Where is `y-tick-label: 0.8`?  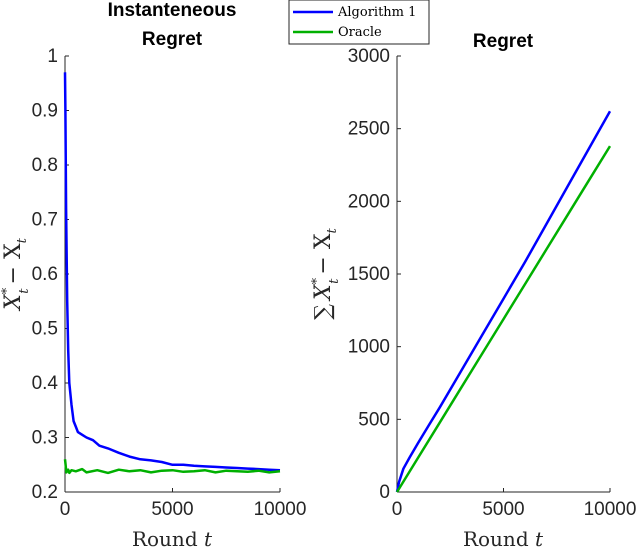
y-tick-label: 0.8 is located at coordinates (45, 165).